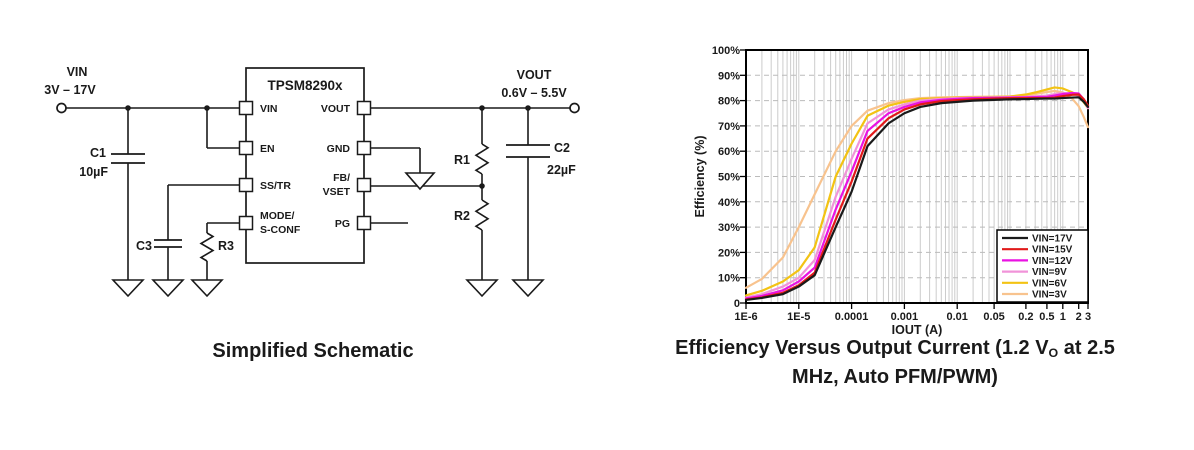 This screenshot has height=450, width=1194. I want to click on x-tick-label: 1, so click(1063, 317).